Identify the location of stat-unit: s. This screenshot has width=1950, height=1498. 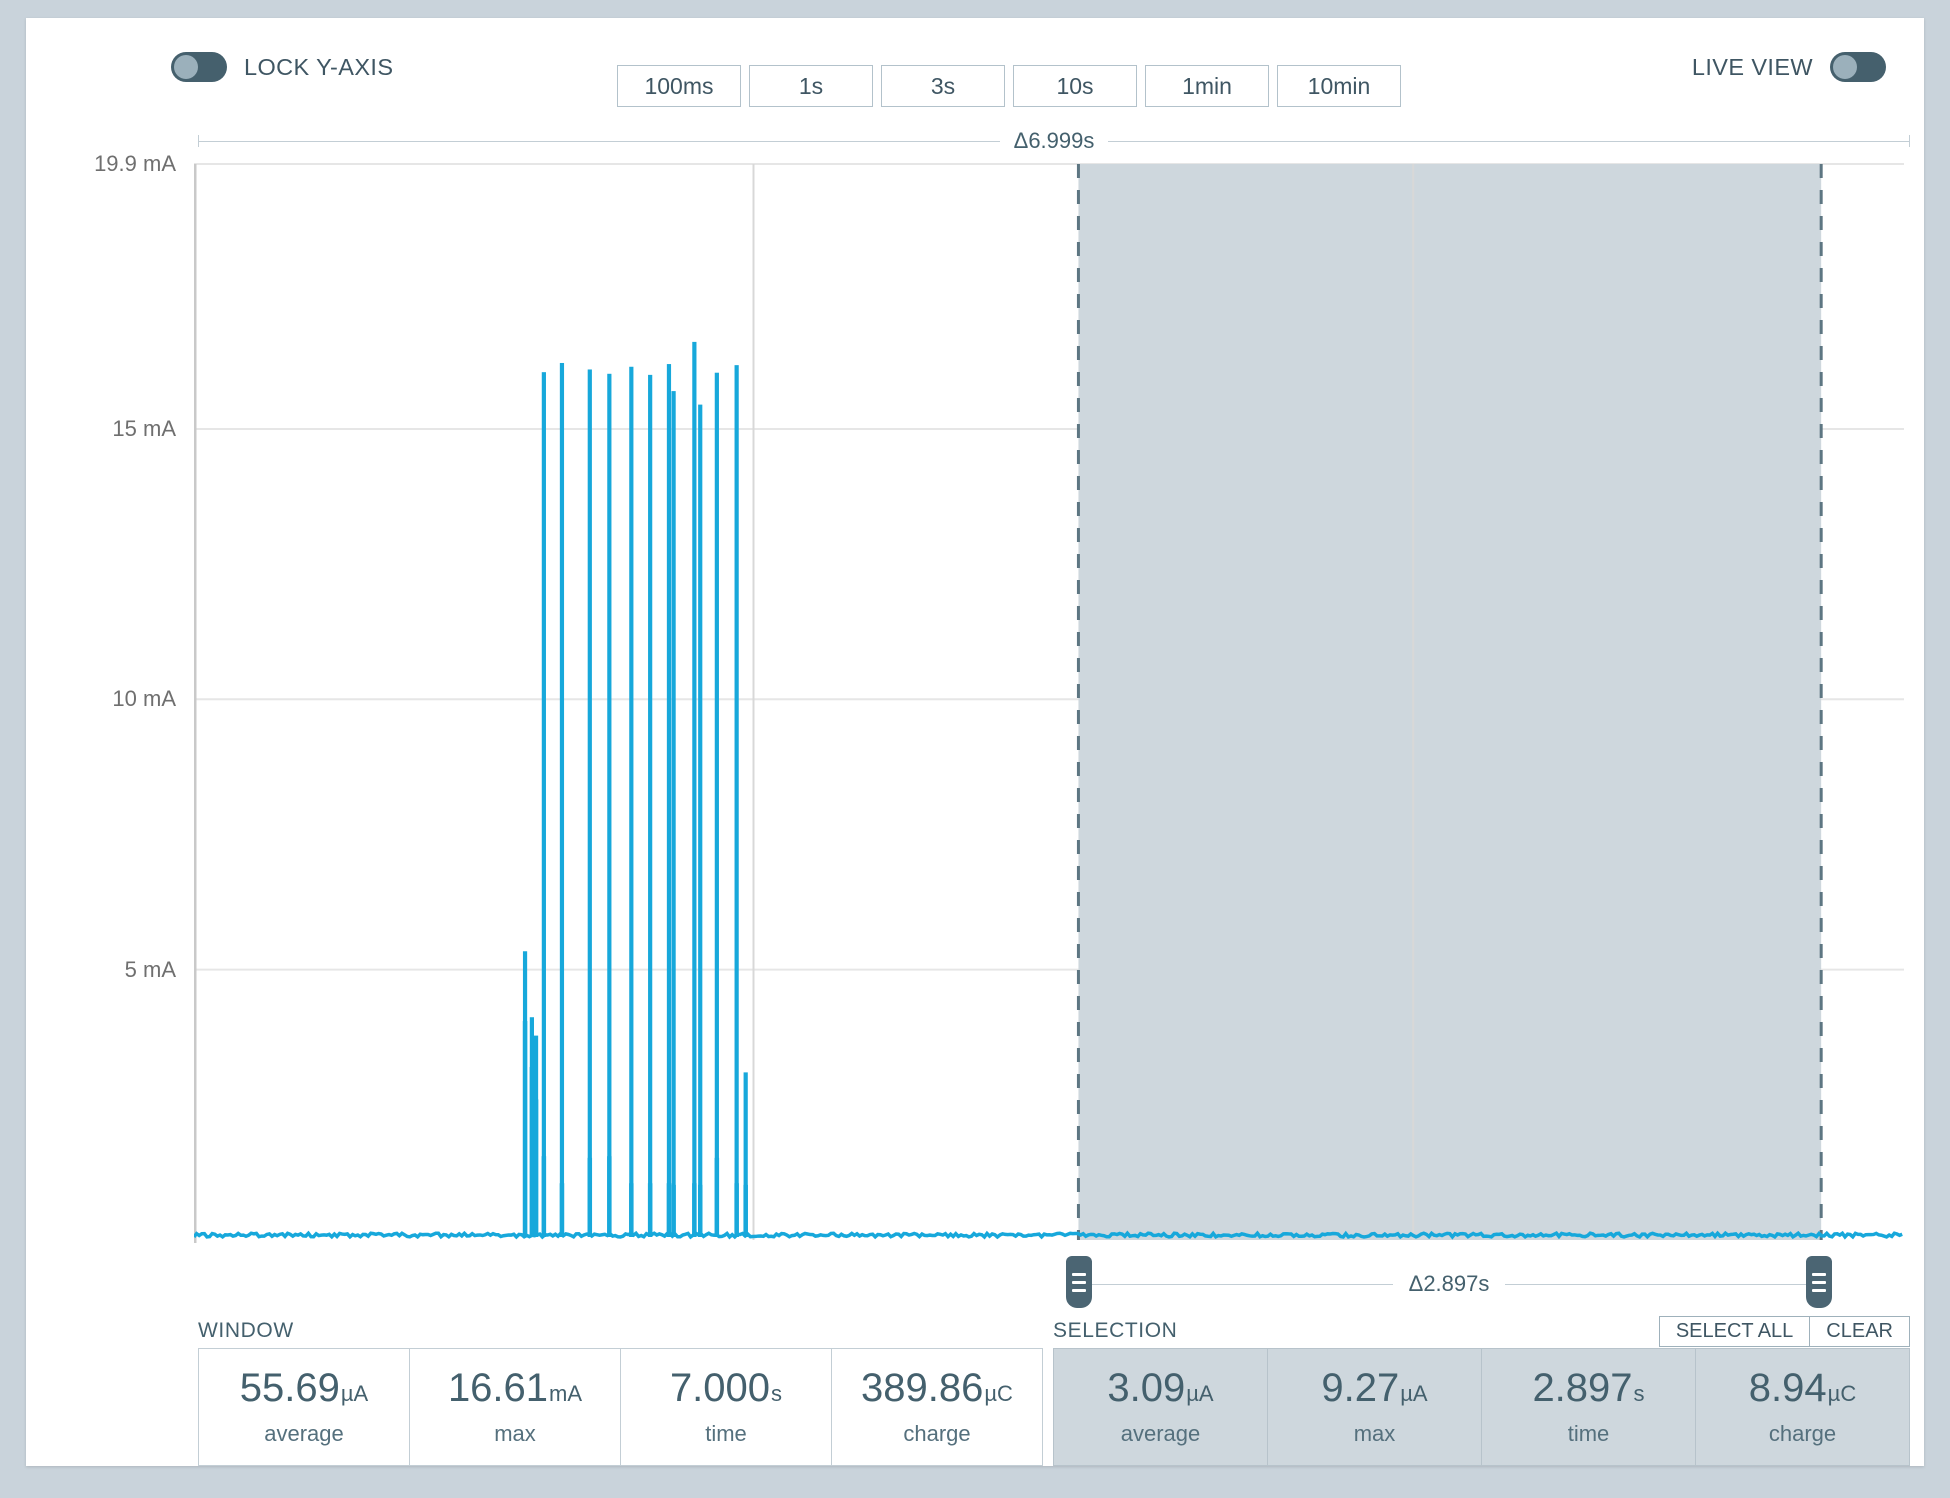
(777, 1393).